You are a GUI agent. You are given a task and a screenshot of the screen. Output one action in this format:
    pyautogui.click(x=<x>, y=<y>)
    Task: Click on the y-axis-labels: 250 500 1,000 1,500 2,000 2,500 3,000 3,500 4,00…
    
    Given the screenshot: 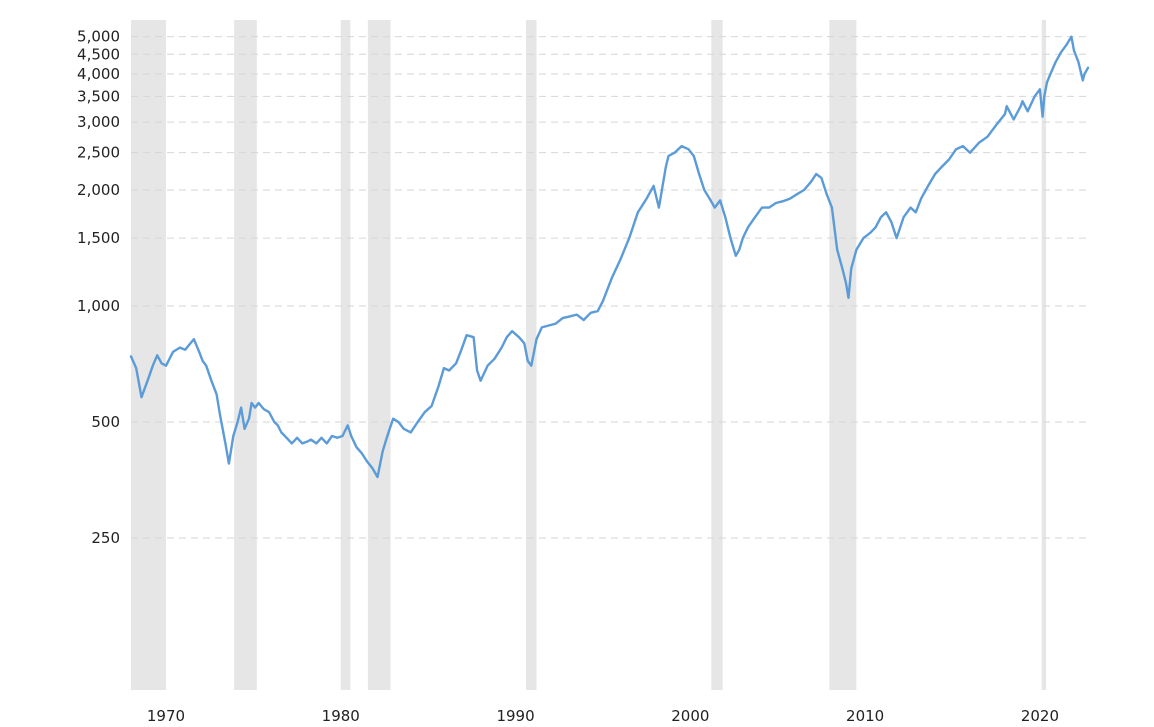 What is the action you would take?
    pyautogui.click(x=98, y=287)
    